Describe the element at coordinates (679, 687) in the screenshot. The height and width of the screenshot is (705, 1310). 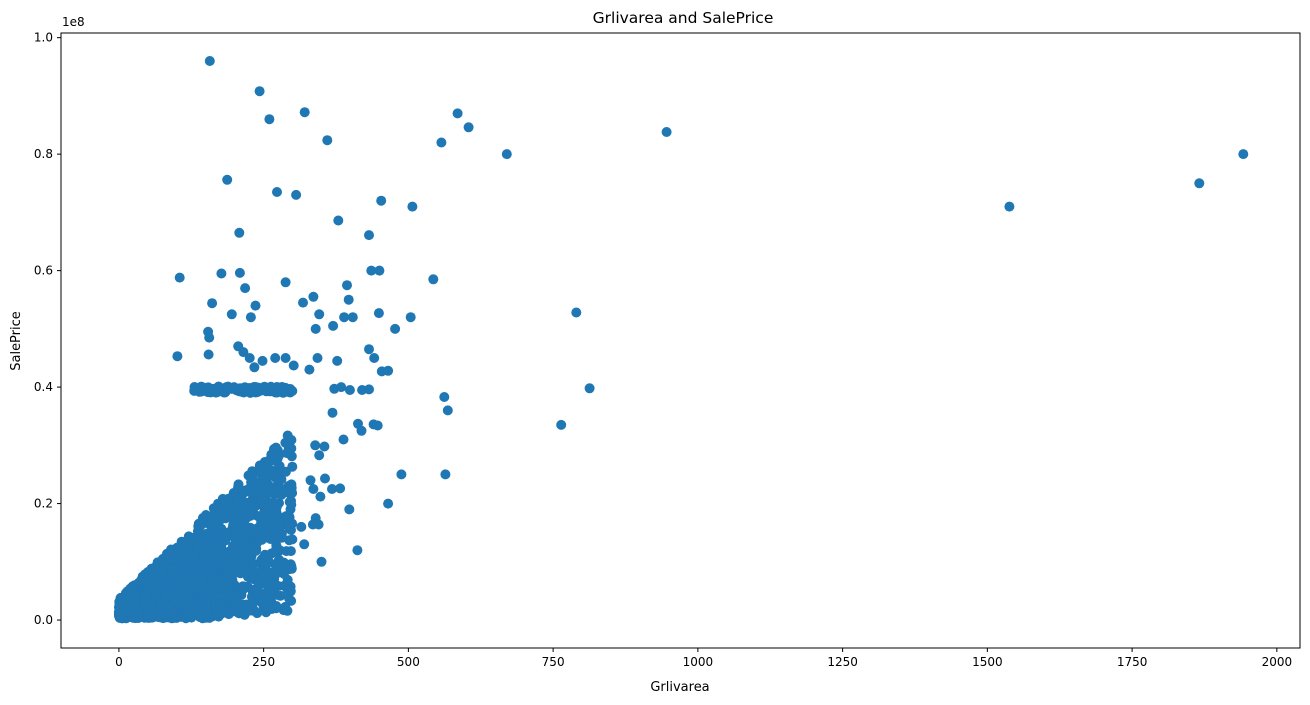
I see `x-axis-title: Grlivarea` at that location.